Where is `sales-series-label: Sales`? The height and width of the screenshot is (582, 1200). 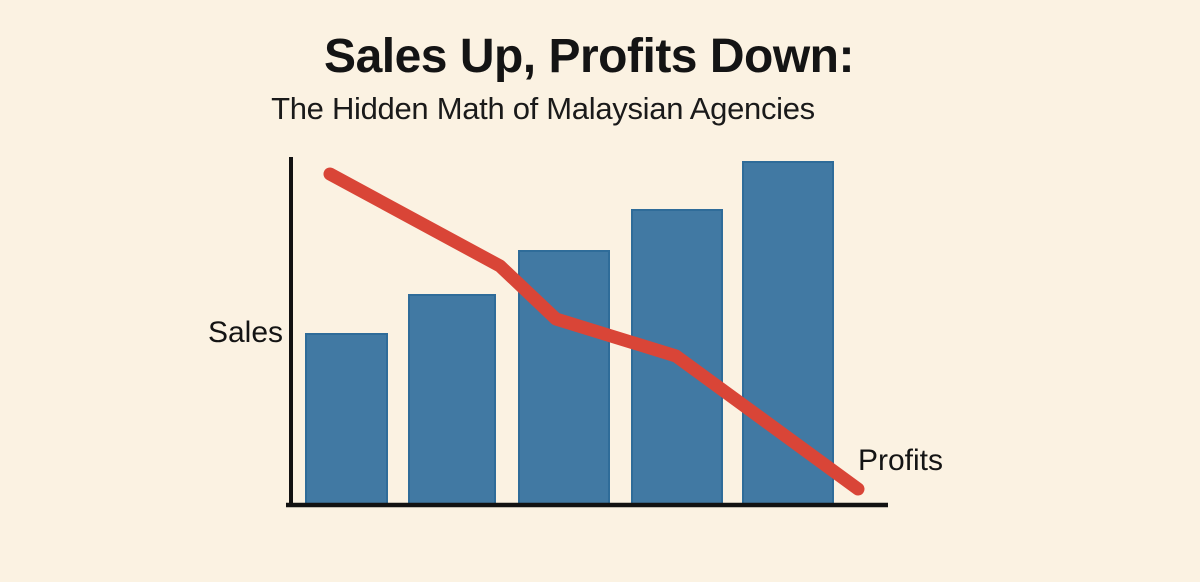
sales-series-label: Sales is located at coordinates (245, 332).